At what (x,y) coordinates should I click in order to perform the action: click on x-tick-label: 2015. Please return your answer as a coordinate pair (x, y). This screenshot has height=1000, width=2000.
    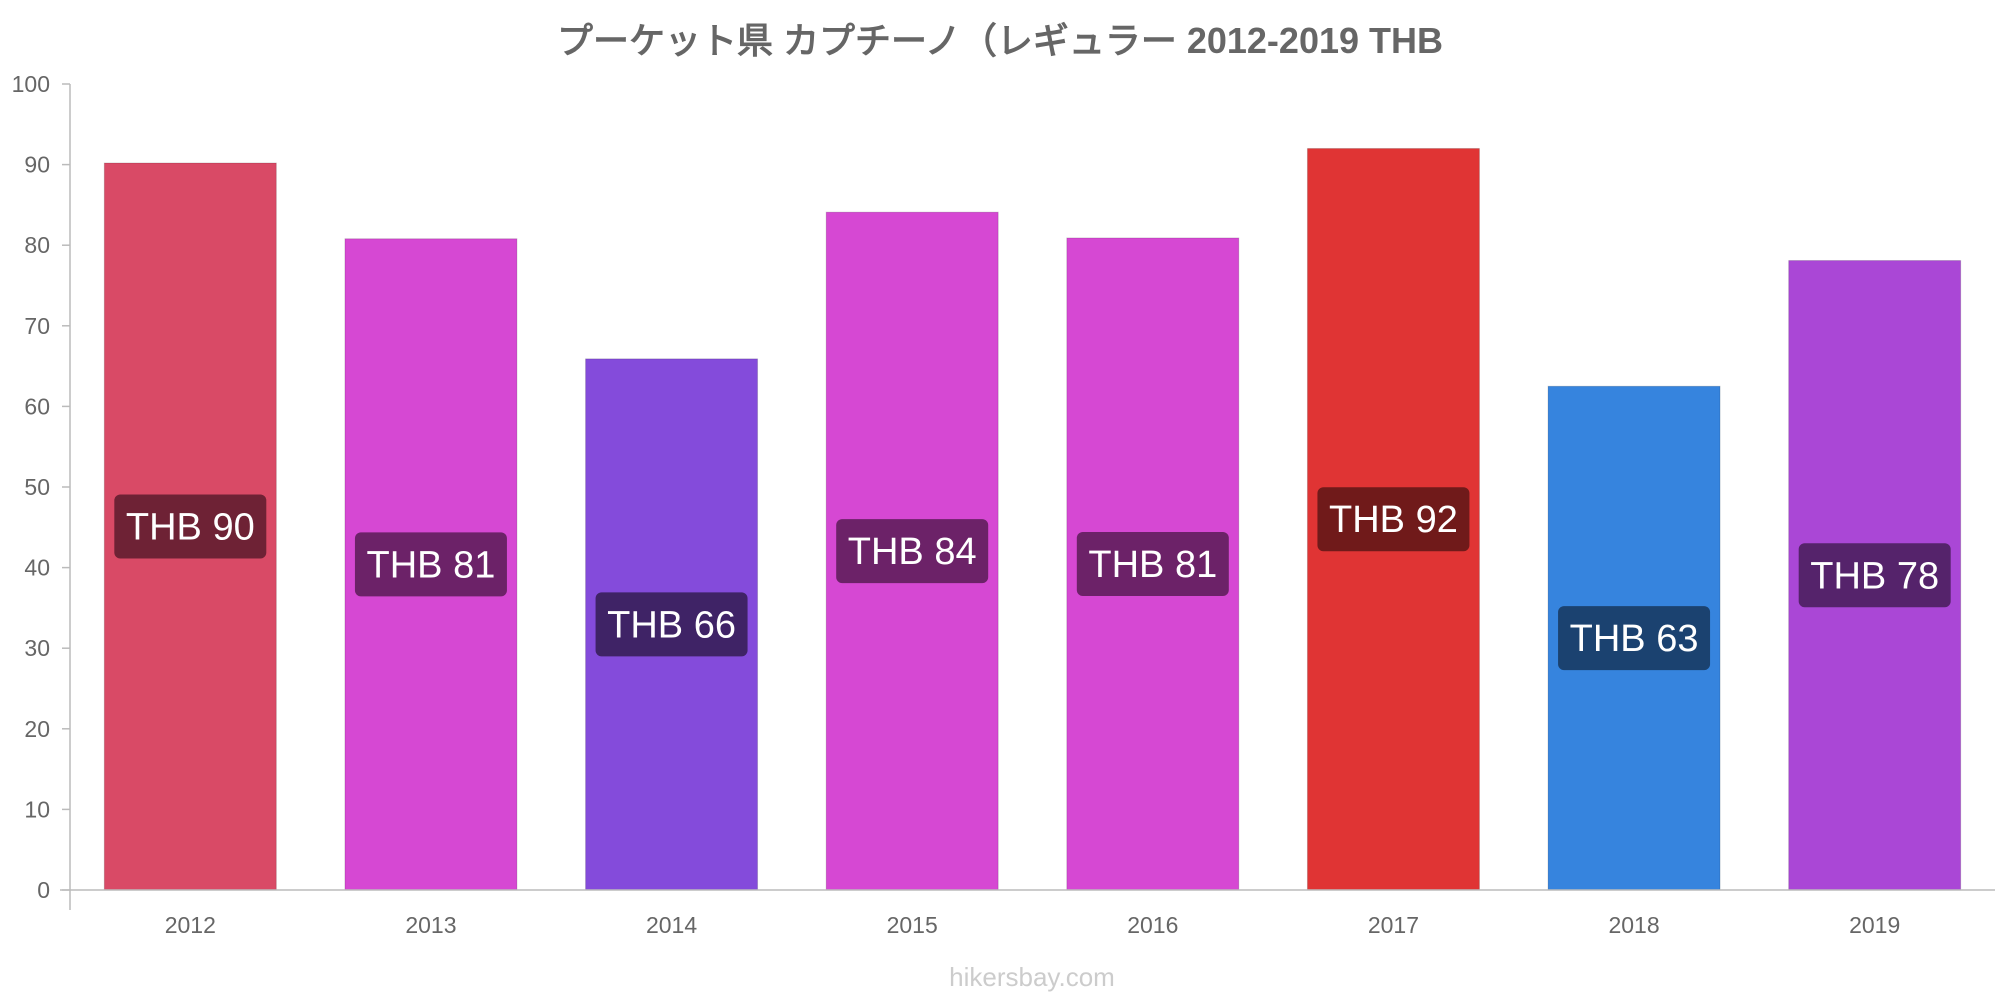
    Looking at the image, I should click on (912, 925).